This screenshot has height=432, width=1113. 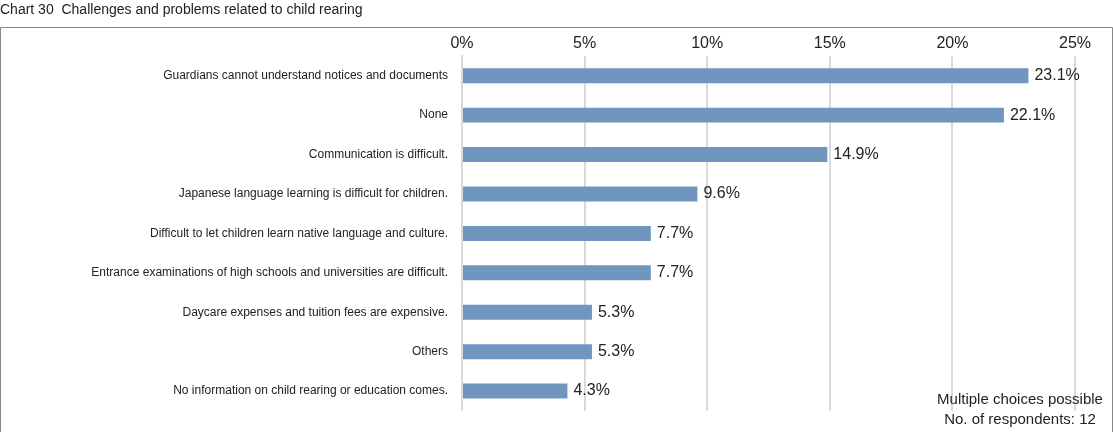 I want to click on x-tick-label: 15%, so click(x=829, y=42).